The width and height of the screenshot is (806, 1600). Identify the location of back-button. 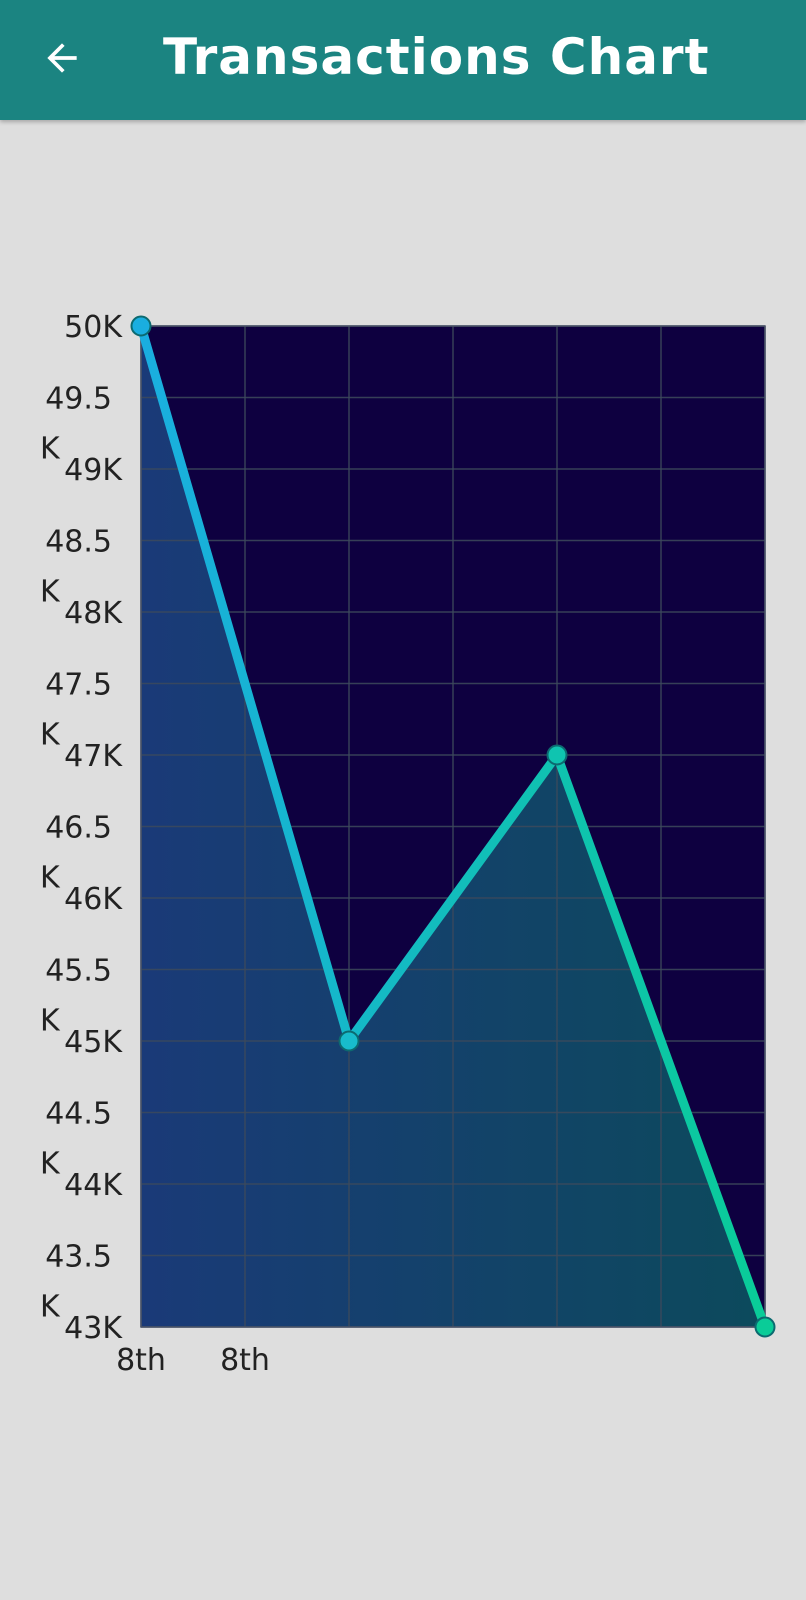
(62, 58).